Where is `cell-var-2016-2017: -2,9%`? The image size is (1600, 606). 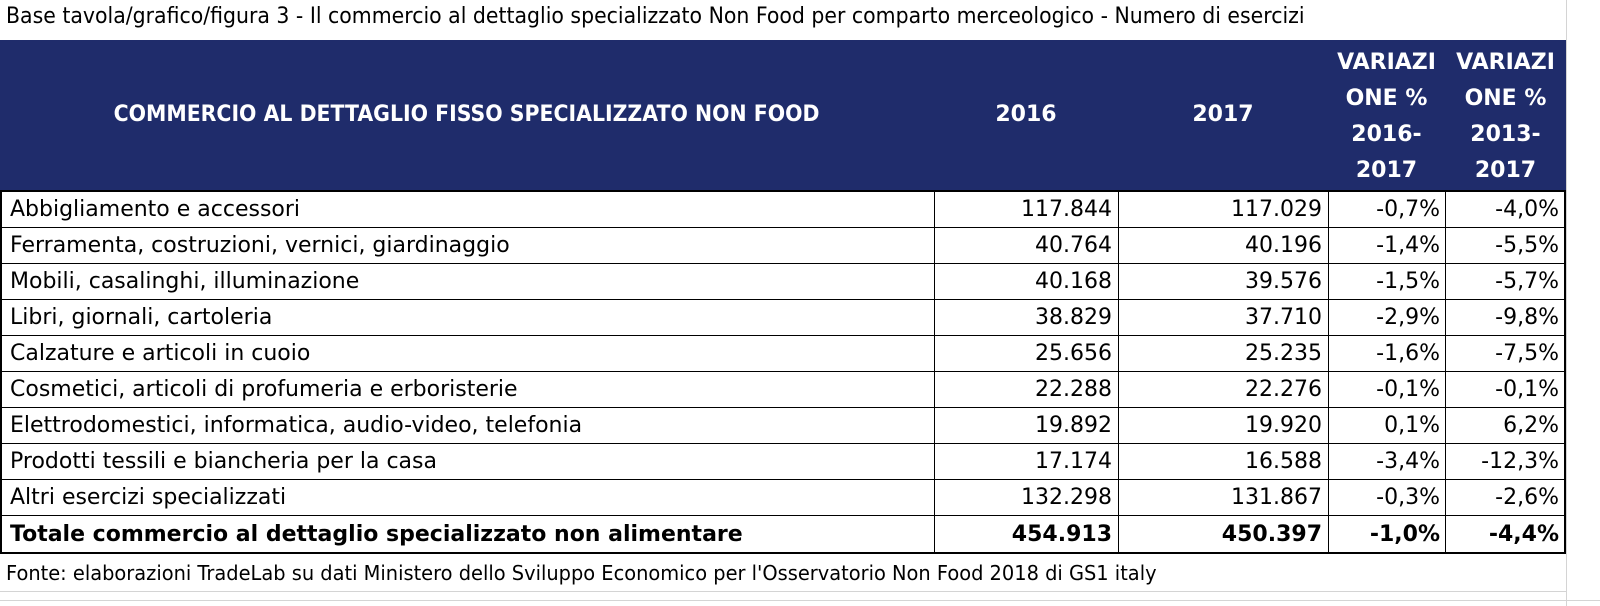
cell-var-2016-2017: -2,9% is located at coordinates (1386, 317).